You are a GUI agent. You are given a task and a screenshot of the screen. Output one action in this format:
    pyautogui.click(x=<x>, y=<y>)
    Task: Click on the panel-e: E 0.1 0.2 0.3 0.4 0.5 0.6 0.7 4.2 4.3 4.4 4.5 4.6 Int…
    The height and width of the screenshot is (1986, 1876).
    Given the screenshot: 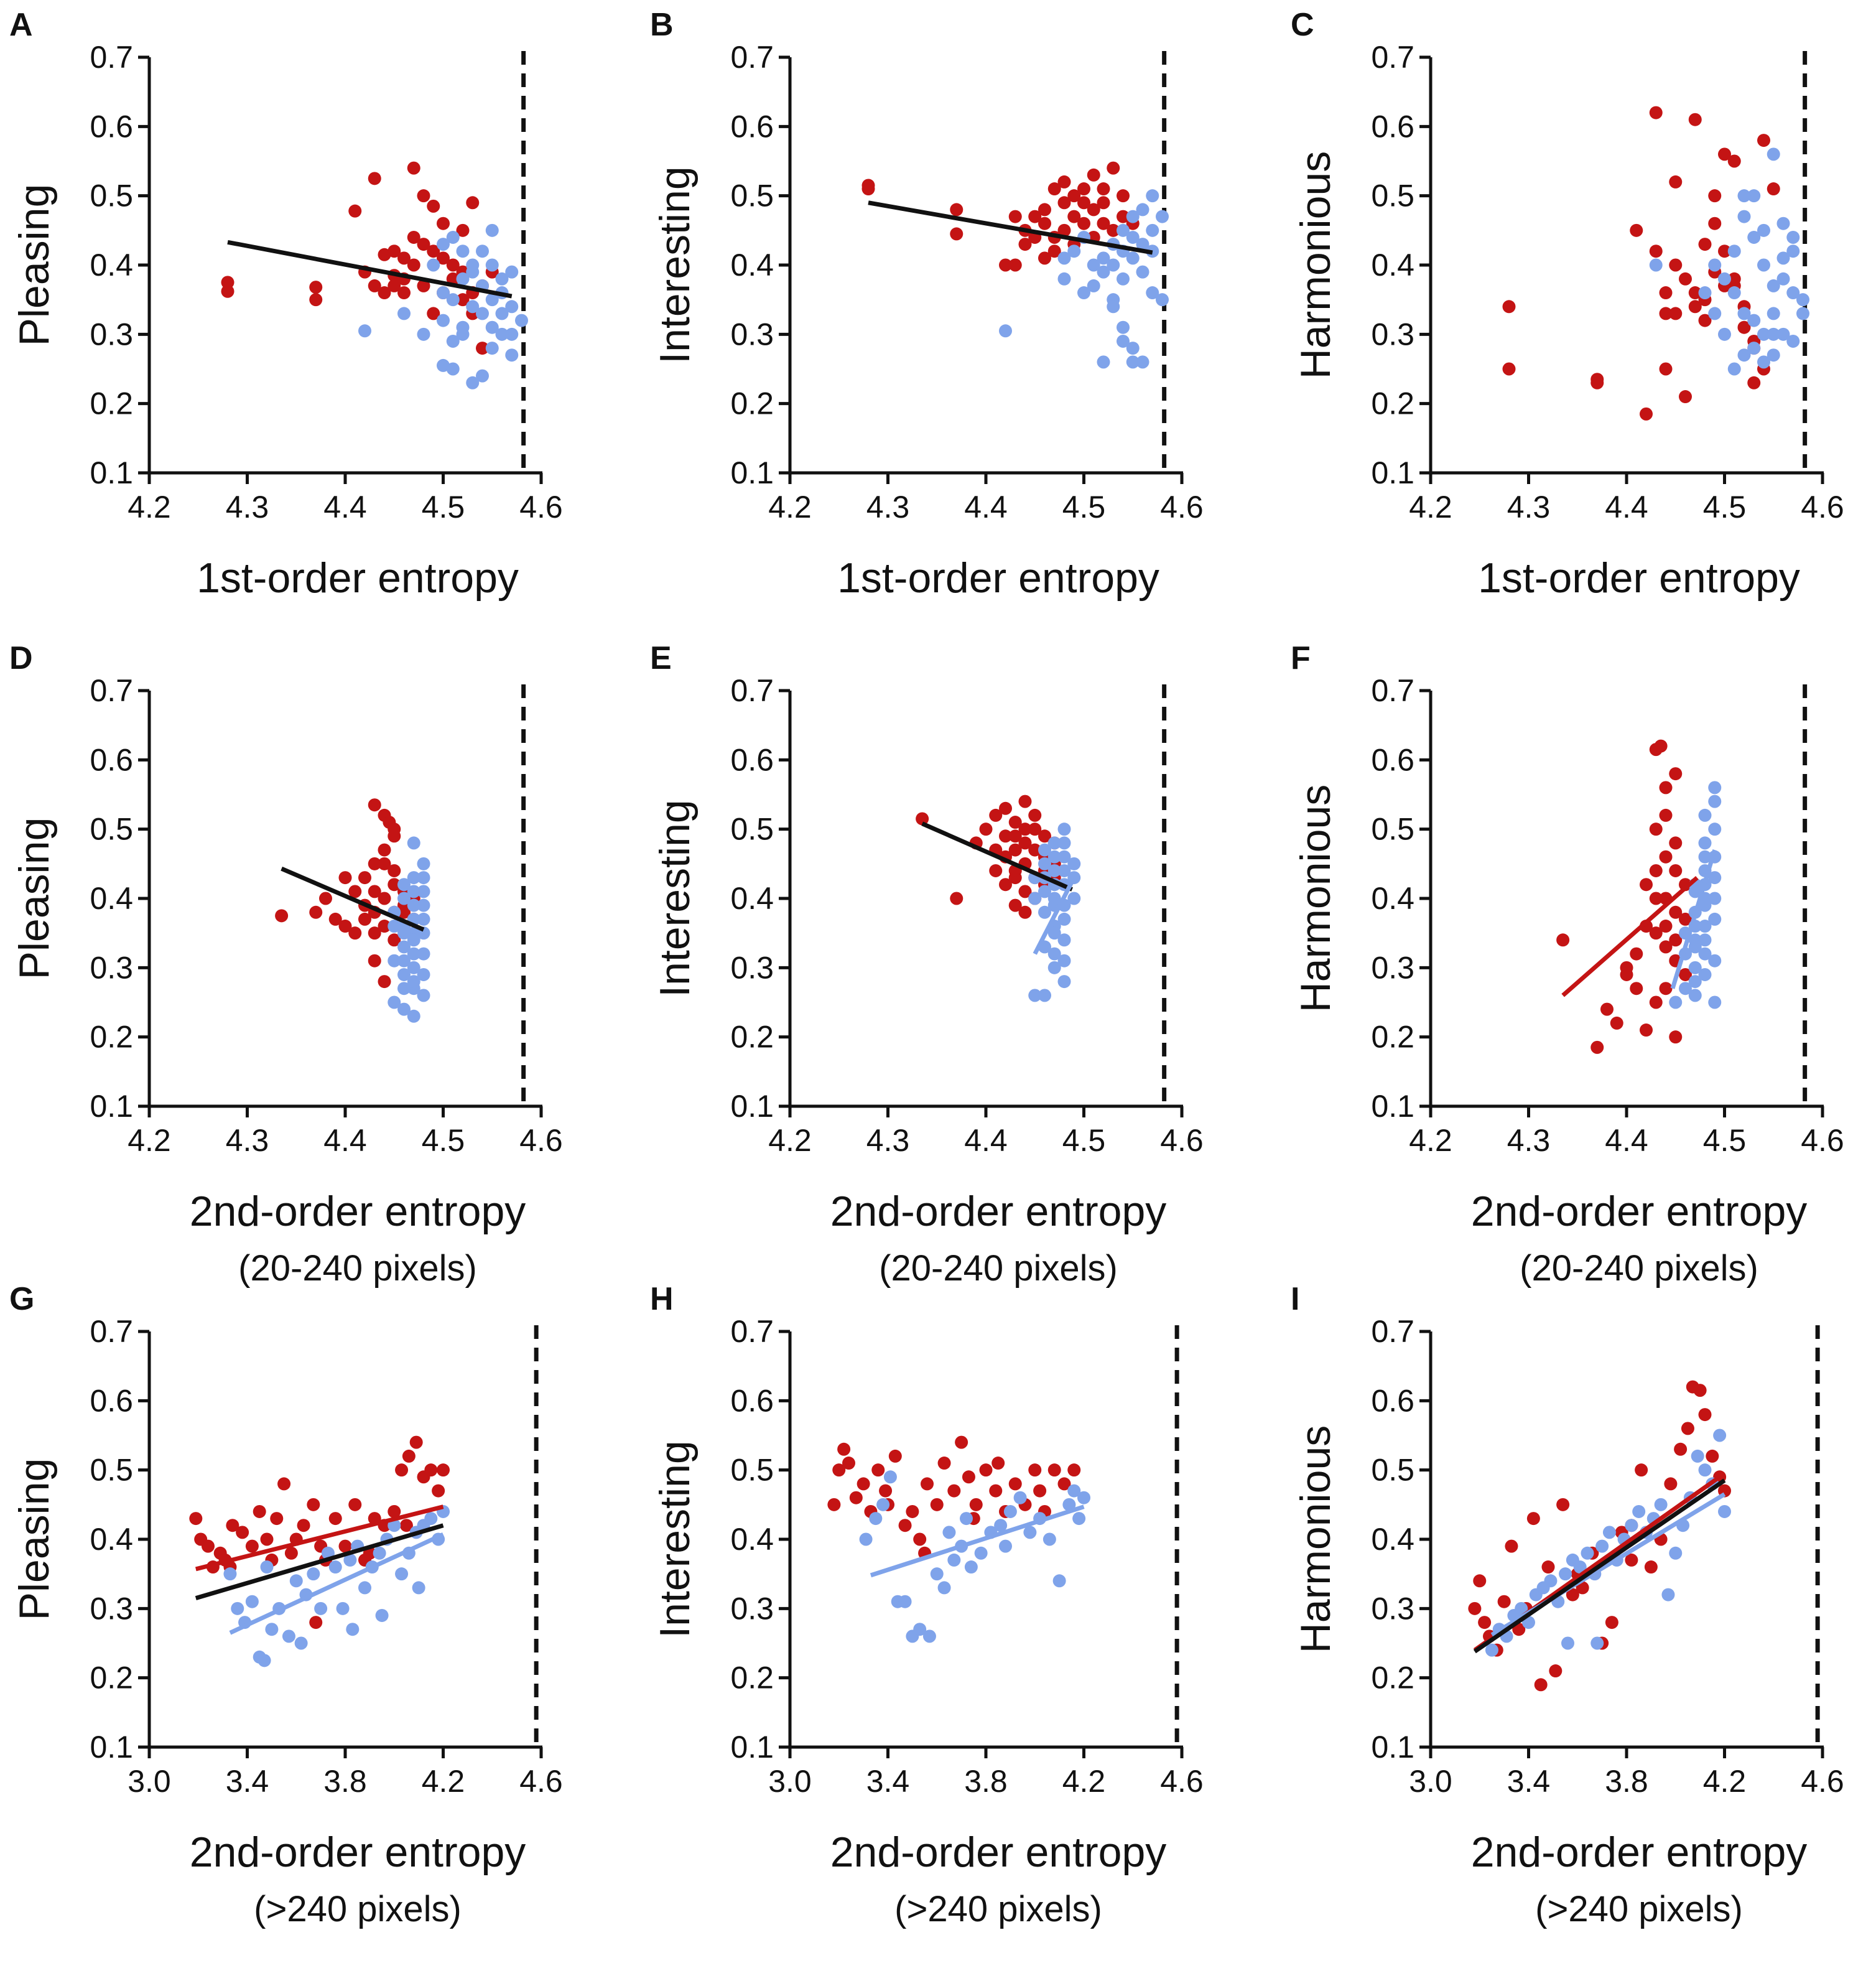 What is the action you would take?
    pyautogui.click(x=927, y=964)
    